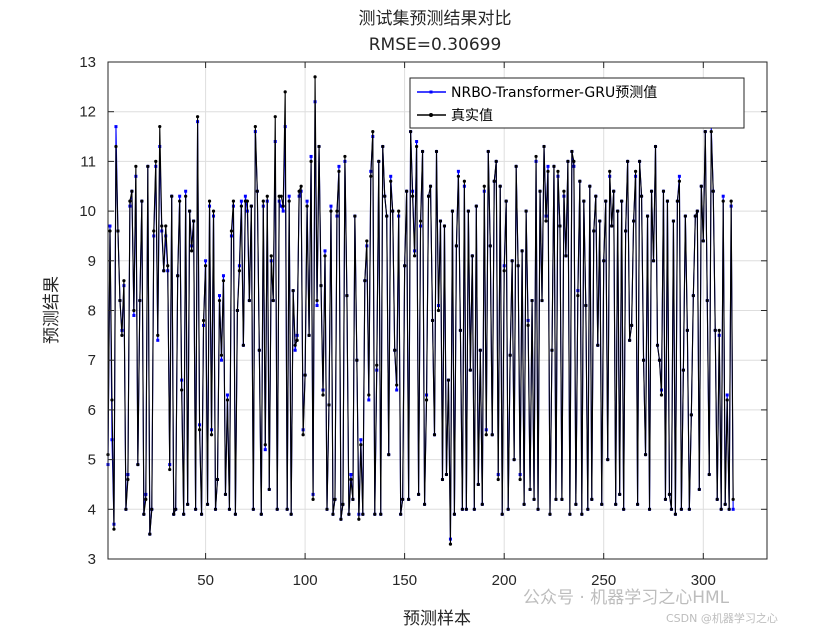 Image resolution: width=840 pixels, height=630 pixels. I want to click on x-tick-label: 200, so click(504, 580).